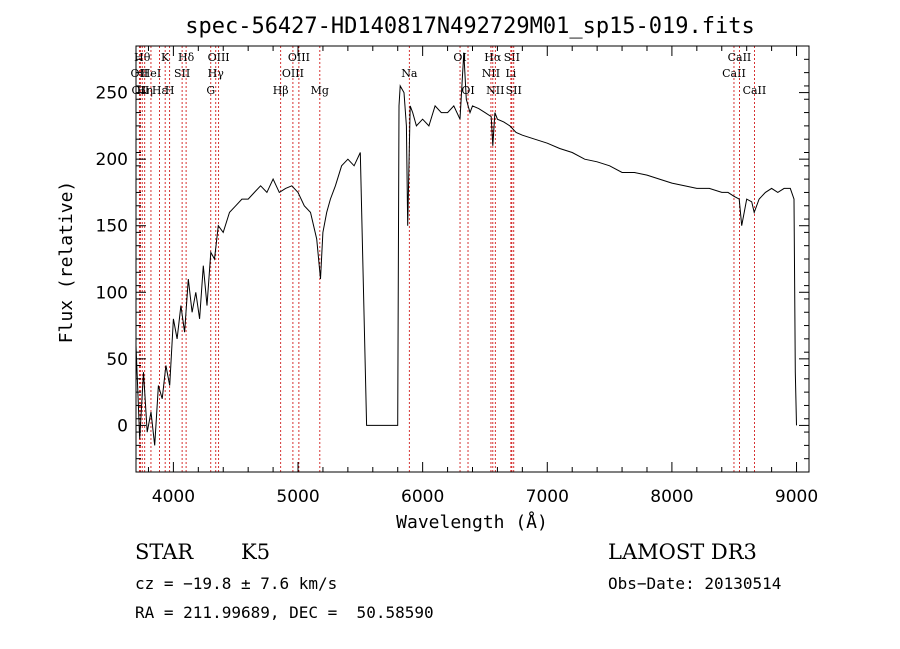 The image size is (900, 649). Describe the element at coordinates (164, 552) in the screenshot. I see `object-class: STAR` at that location.